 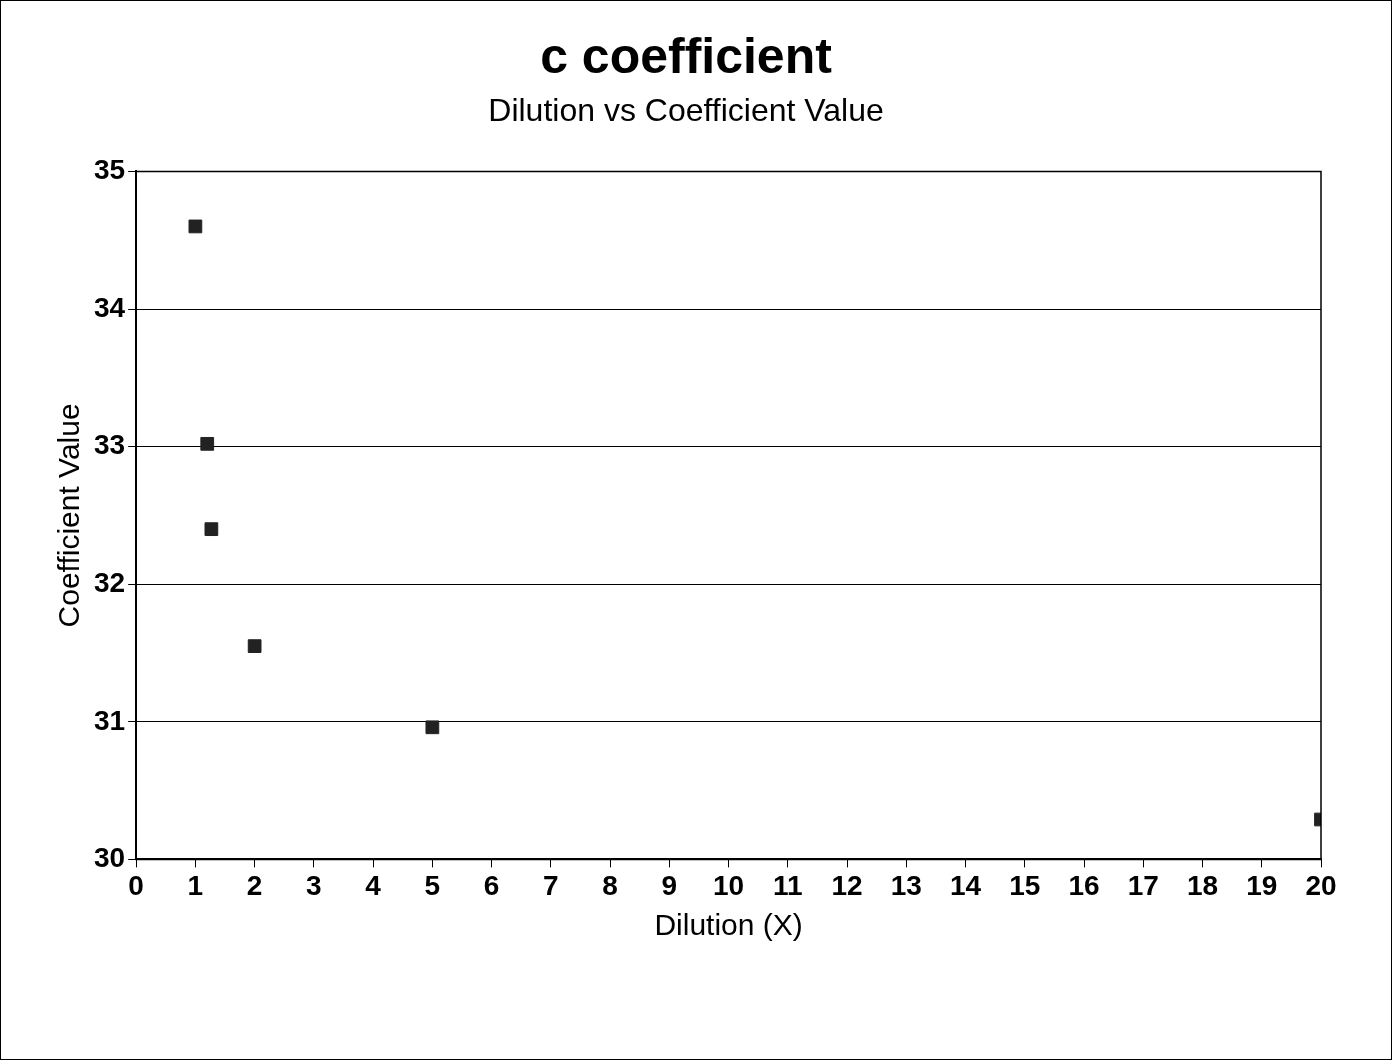 I want to click on x-axis-title: Dilution (X), so click(x=728, y=925).